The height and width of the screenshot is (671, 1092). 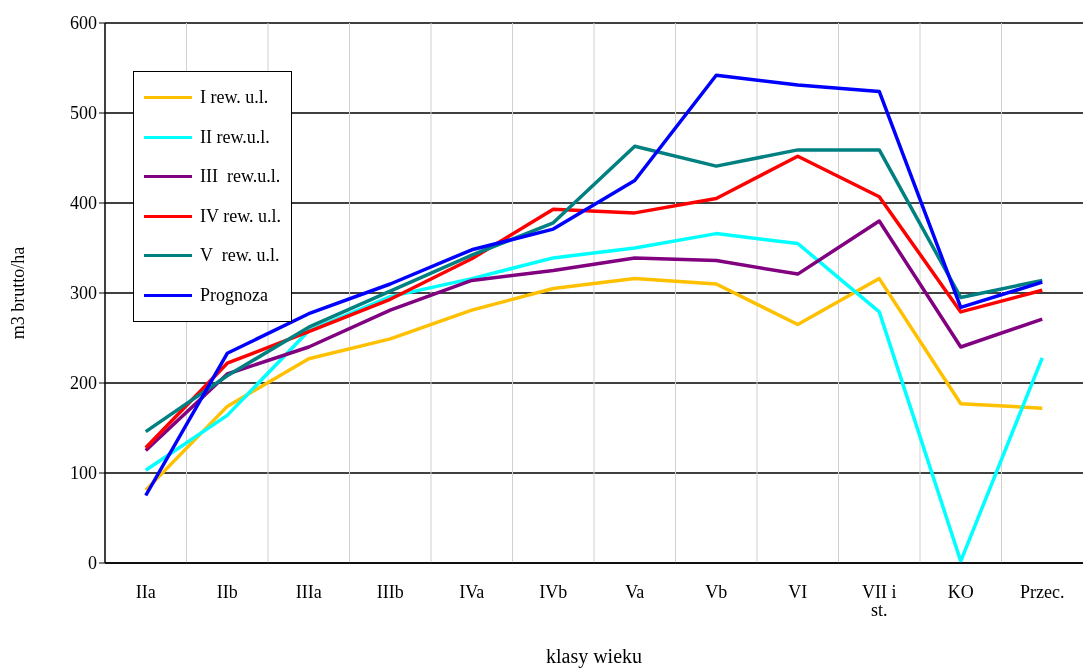 I want to click on x-tick-label: IIb, so click(x=227, y=591).